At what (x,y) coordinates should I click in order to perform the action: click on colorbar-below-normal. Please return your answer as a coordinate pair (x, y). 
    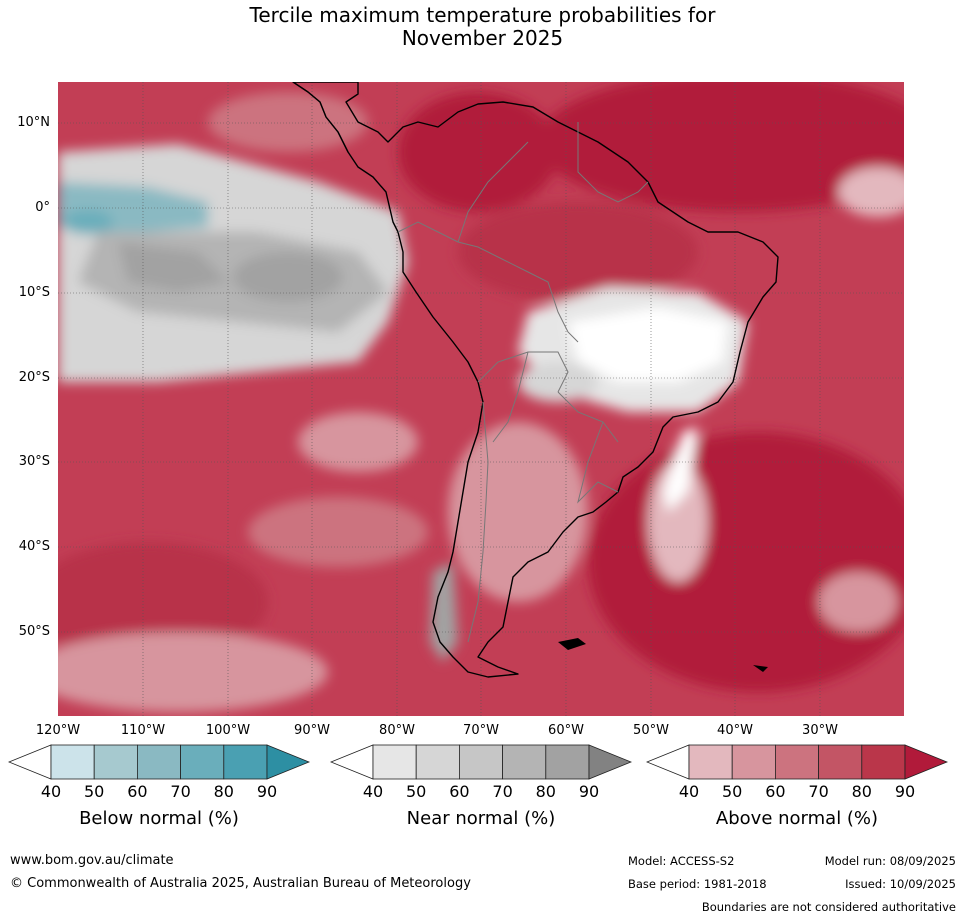
    Looking at the image, I should click on (159, 762).